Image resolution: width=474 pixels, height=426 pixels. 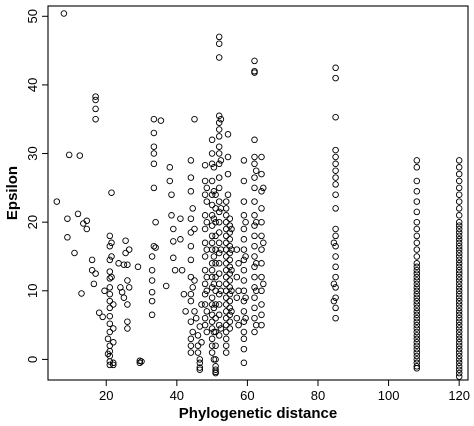 I want to click on x-axis: 20 40 60 80 100 120, so click(x=284, y=391).